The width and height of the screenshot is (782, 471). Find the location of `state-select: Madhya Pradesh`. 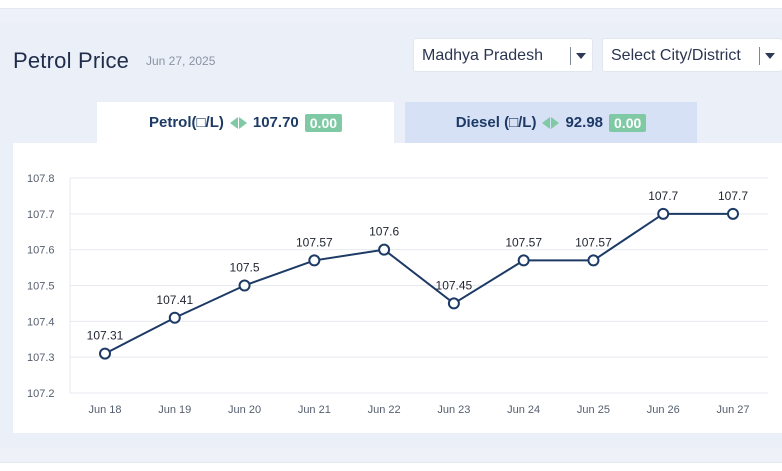

state-select: Madhya Pradesh is located at coordinates (503, 55).